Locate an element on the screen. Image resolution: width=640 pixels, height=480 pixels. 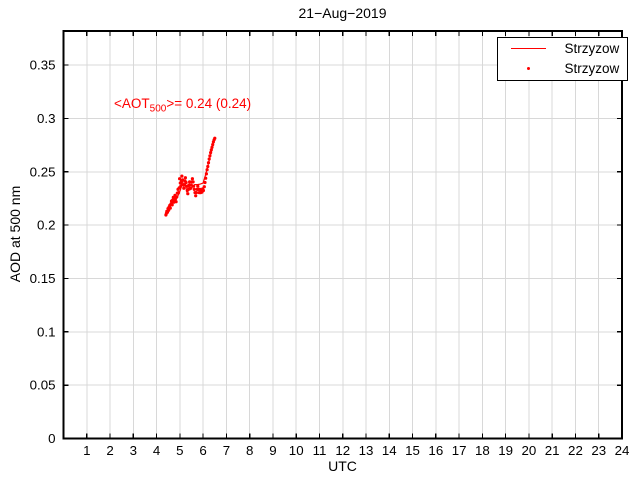
y-tick-label: 0.05 is located at coordinates (43, 385).